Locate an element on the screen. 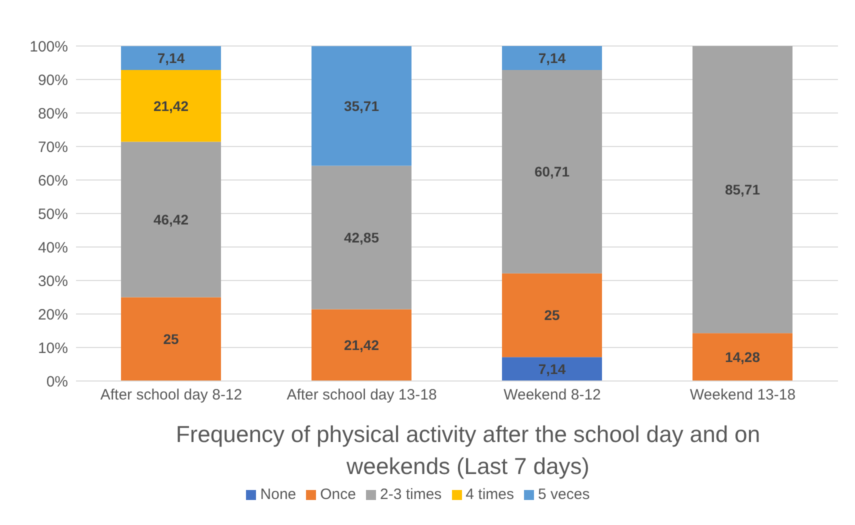 This screenshot has width=855, height=525. x-tick-label: Weekend 8-12 is located at coordinates (552, 395).